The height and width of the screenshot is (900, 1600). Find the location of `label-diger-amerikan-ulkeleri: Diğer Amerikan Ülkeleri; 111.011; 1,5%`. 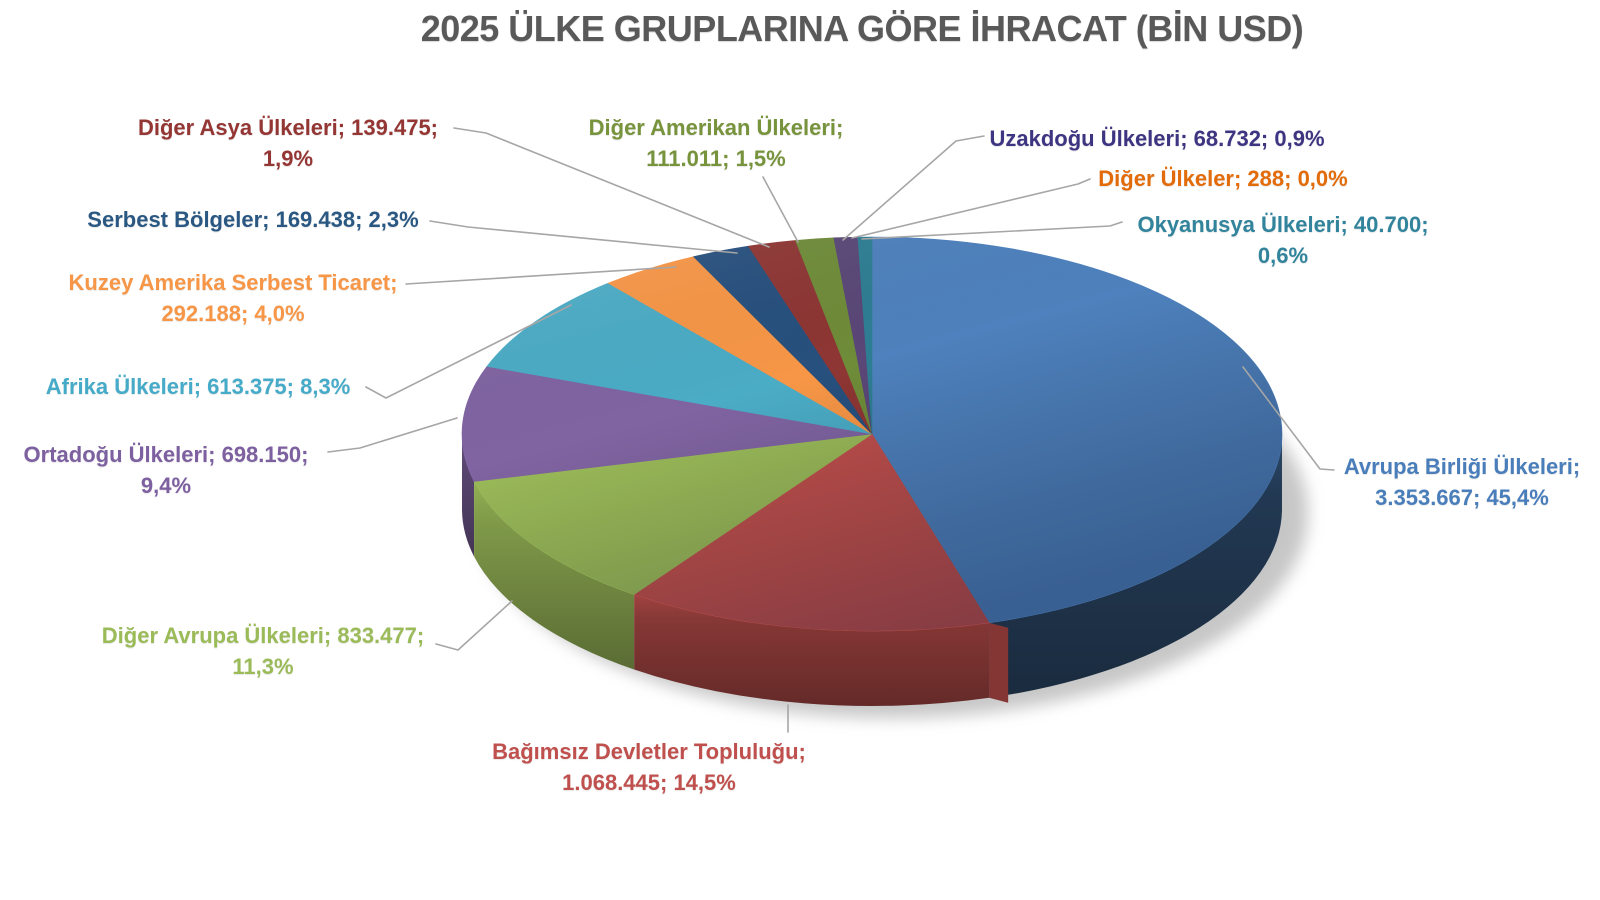

label-diger-amerikan-ulkeleri: Diğer Amerikan Ülkeleri; 111.011; 1,5% is located at coordinates (716, 143).